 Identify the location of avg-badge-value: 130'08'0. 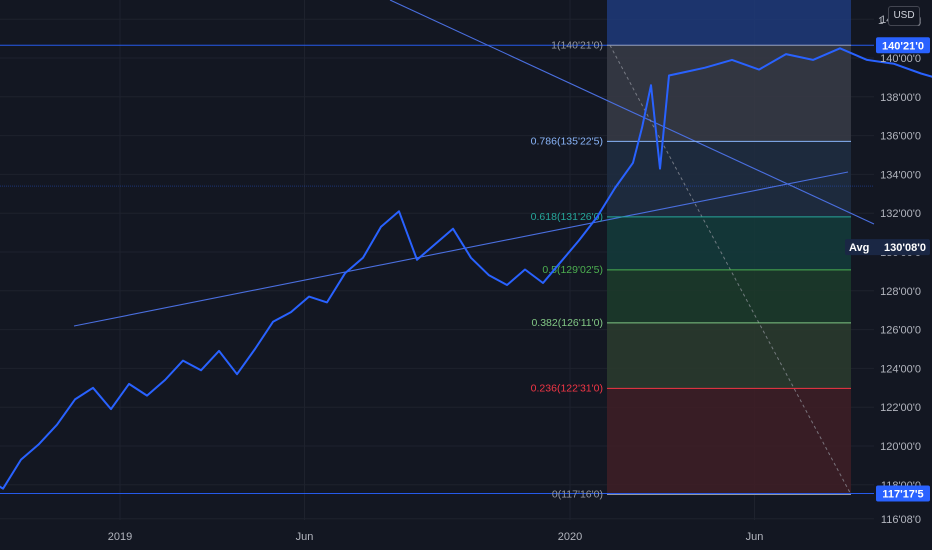
(905, 248).